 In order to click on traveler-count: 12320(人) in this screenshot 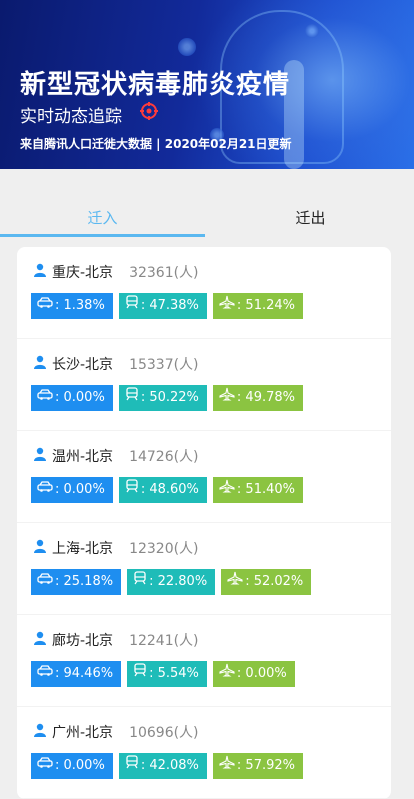, I will do `click(164, 549)`.